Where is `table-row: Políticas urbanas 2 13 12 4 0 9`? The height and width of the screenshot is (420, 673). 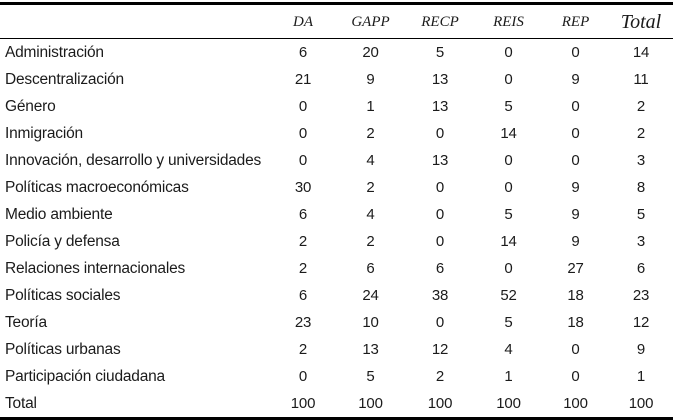 table-row: Políticas urbanas 2 13 12 4 0 9 is located at coordinates (336, 349).